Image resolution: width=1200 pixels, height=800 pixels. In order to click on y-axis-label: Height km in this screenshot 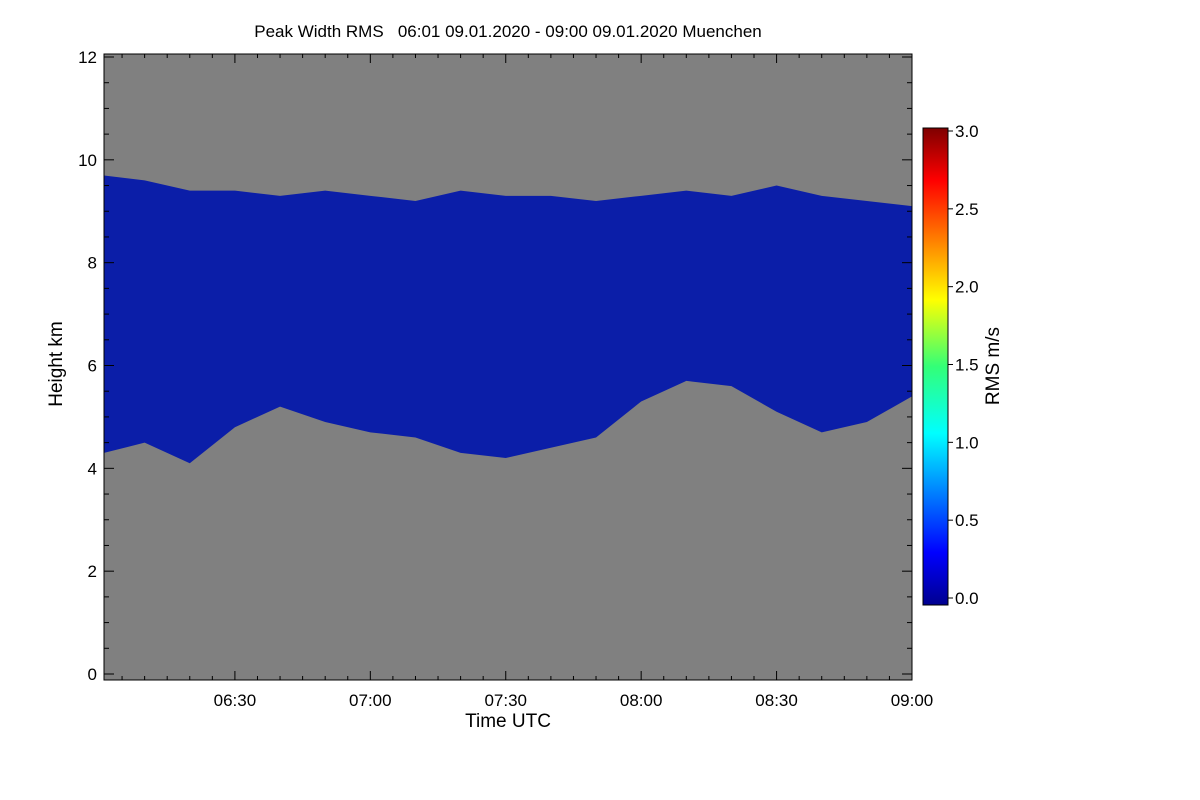, I will do `click(56, 364)`.